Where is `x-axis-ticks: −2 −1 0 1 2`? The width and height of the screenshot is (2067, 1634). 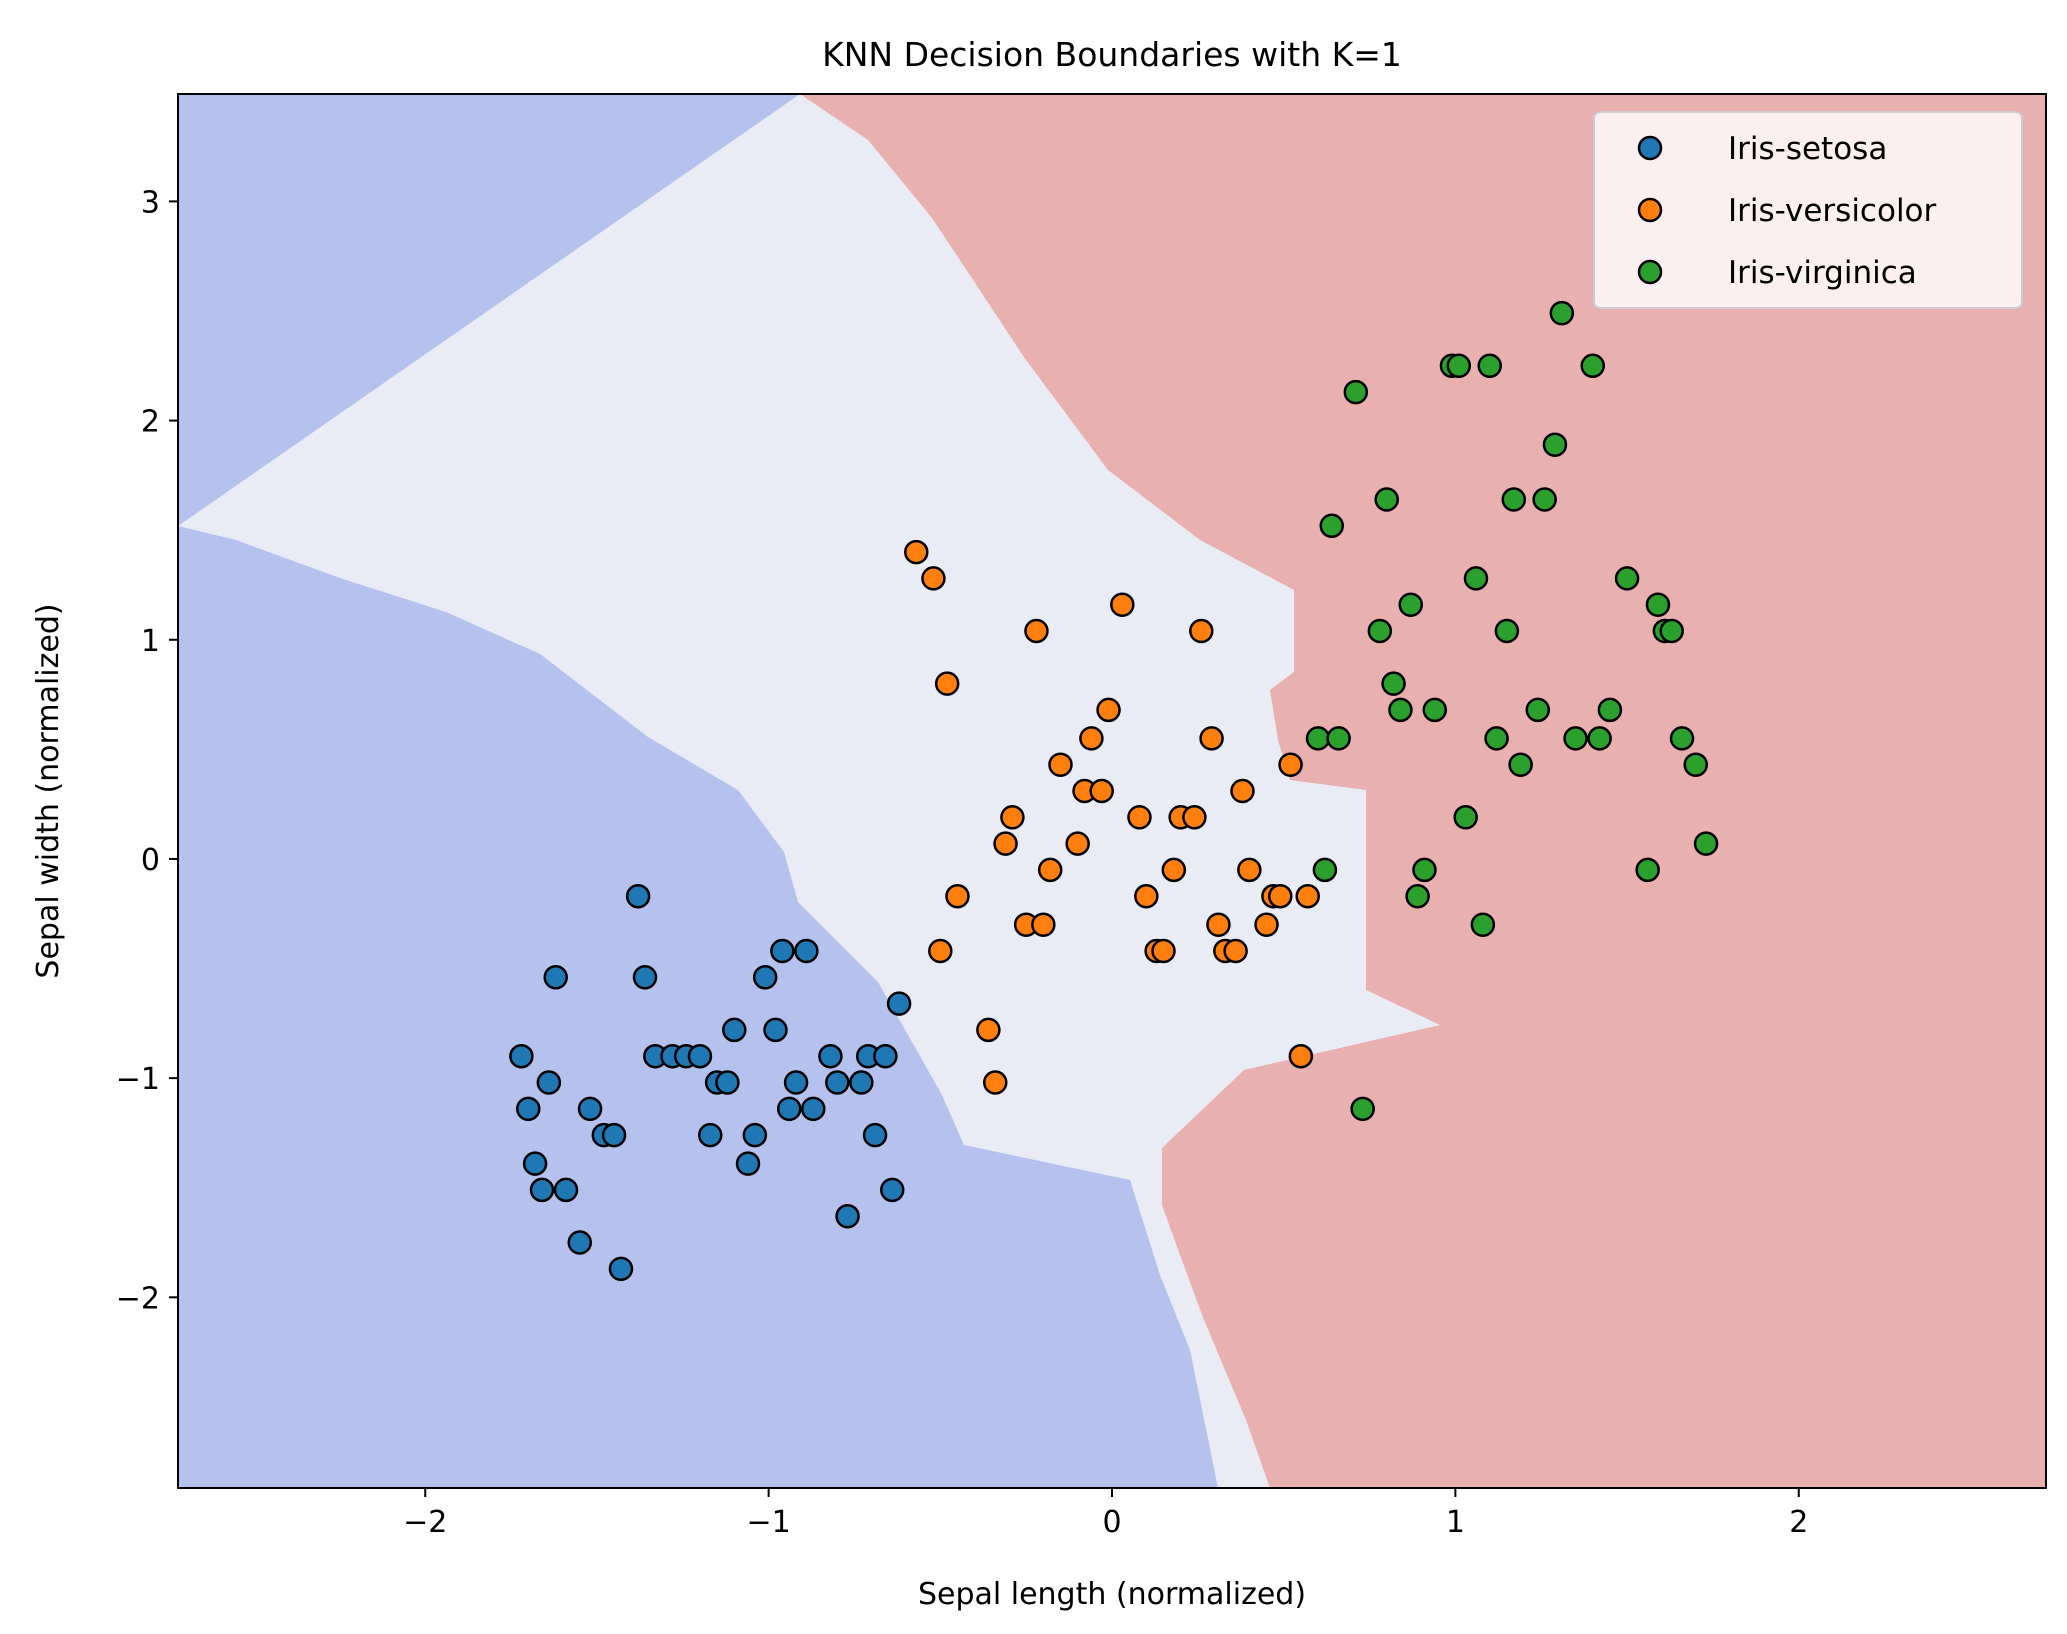
x-axis-ticks: −2 −1 0 1 2 is located at coordinates (1105, 1514).